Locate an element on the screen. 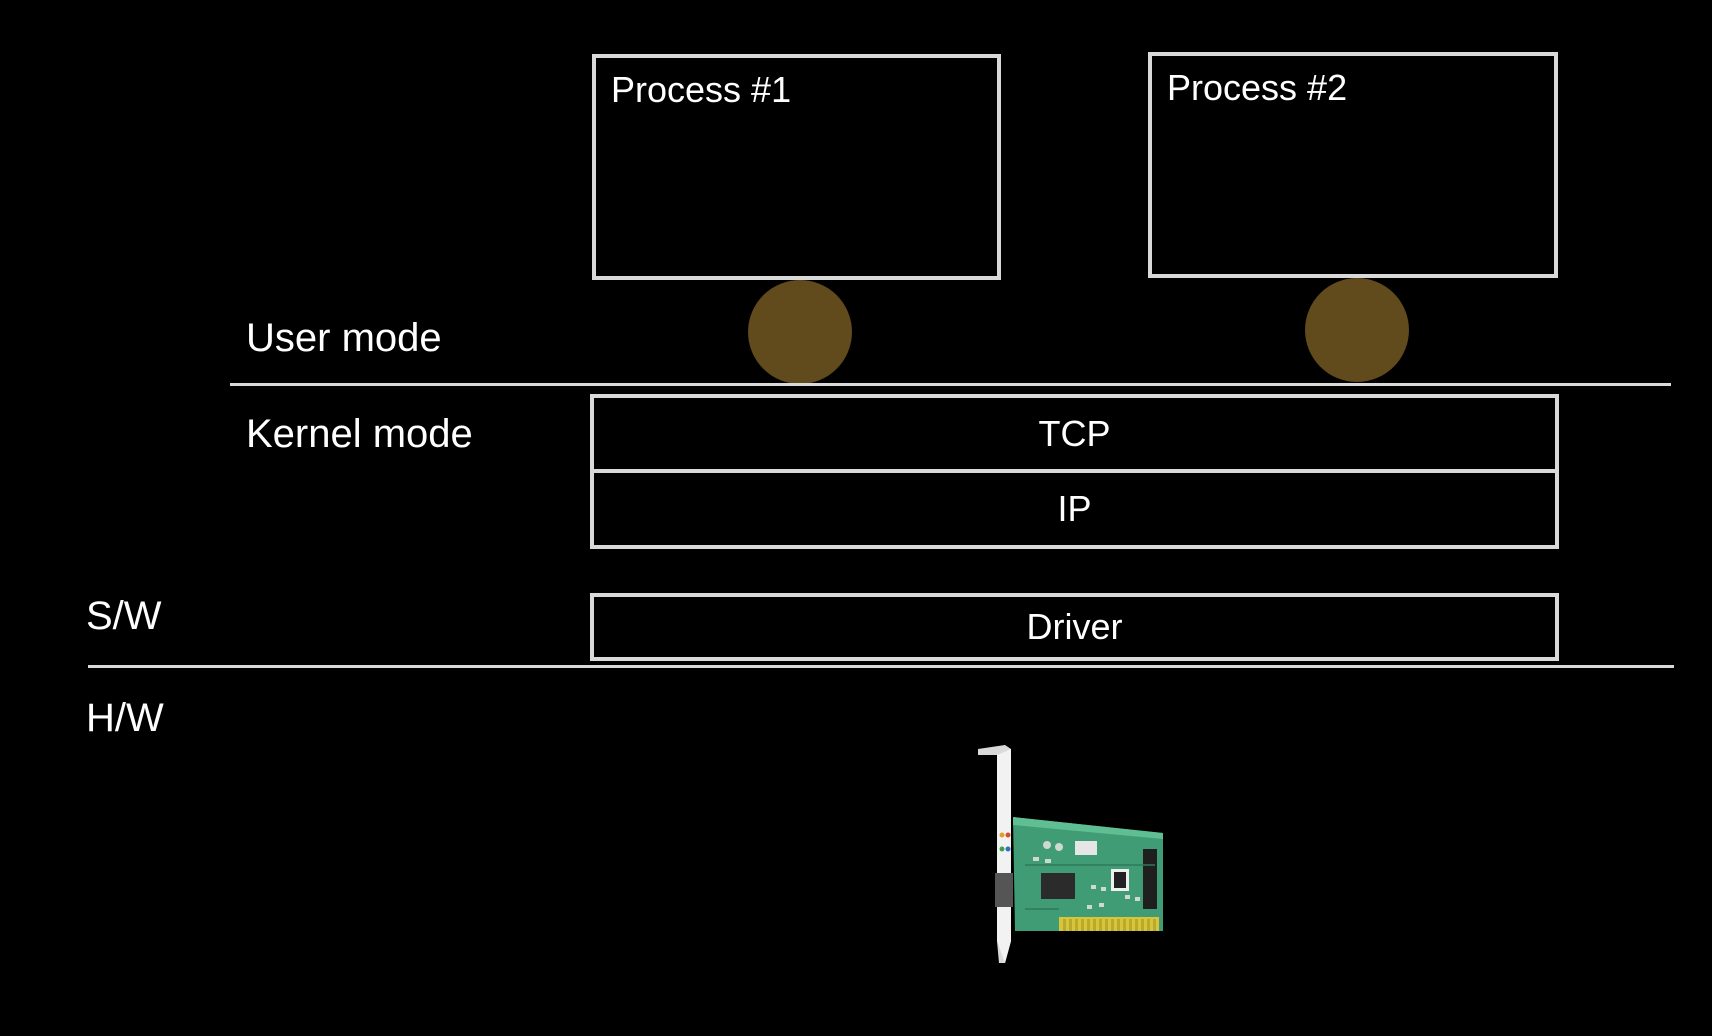 The height and width of the screenshot is (1036, 1712). software-hardware-divider is located at coordinates (881, 666).